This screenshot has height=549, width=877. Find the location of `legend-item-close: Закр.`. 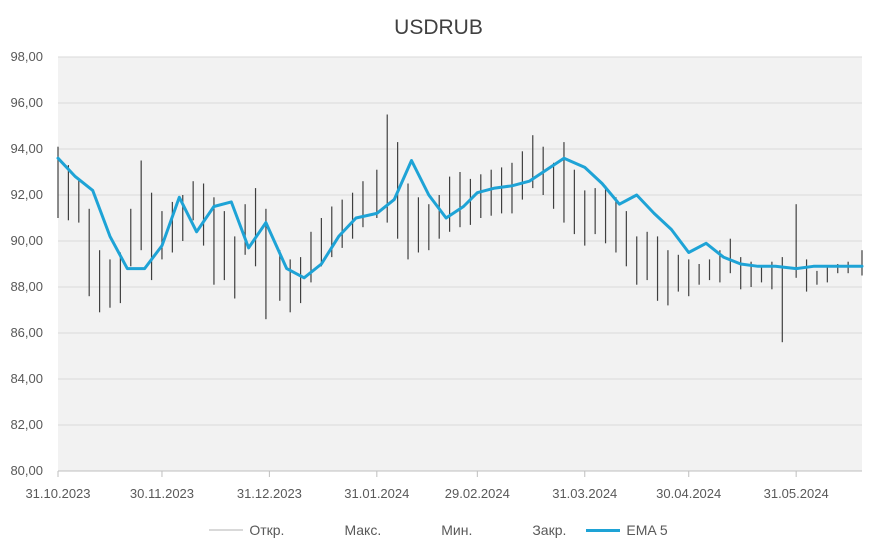

legend-item-close: Закр. is located at coordinates (529, 530).